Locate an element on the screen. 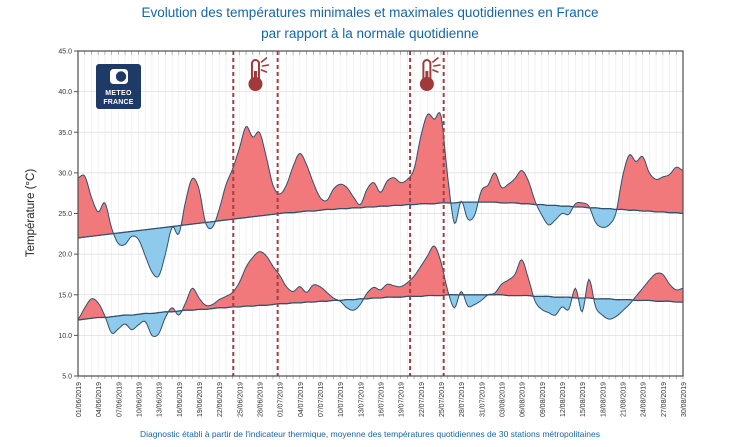 The width and height of the screenshot is (740, 447). logo-background is located at coordinates (118, 86).